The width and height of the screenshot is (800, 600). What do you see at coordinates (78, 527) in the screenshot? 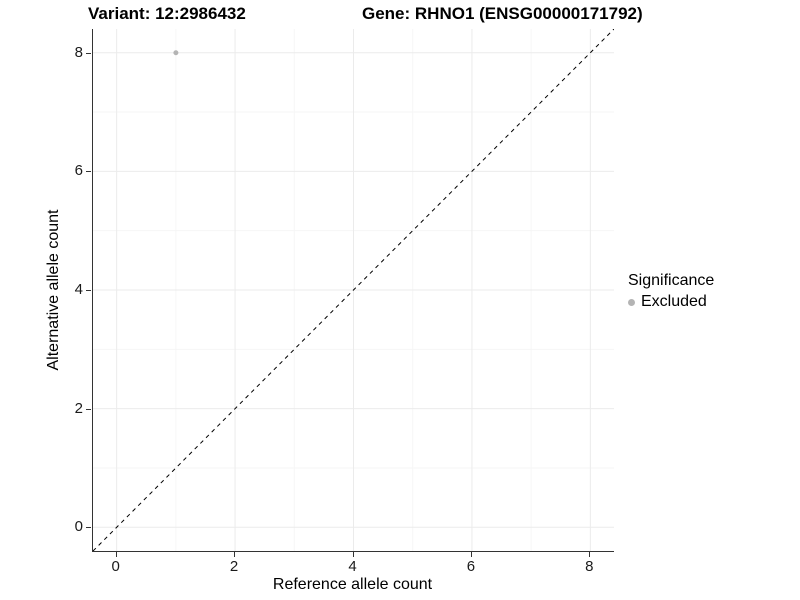
I see `y-tick-label: 0` at bounding box center [78, 527].